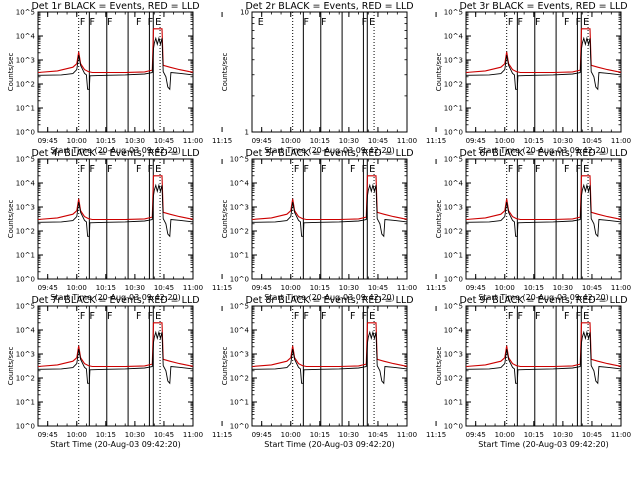 The image size is (640, 480). I want to click on panel-title: Det 8r BLACK = Events, RED = LLD, so click(329, 300).